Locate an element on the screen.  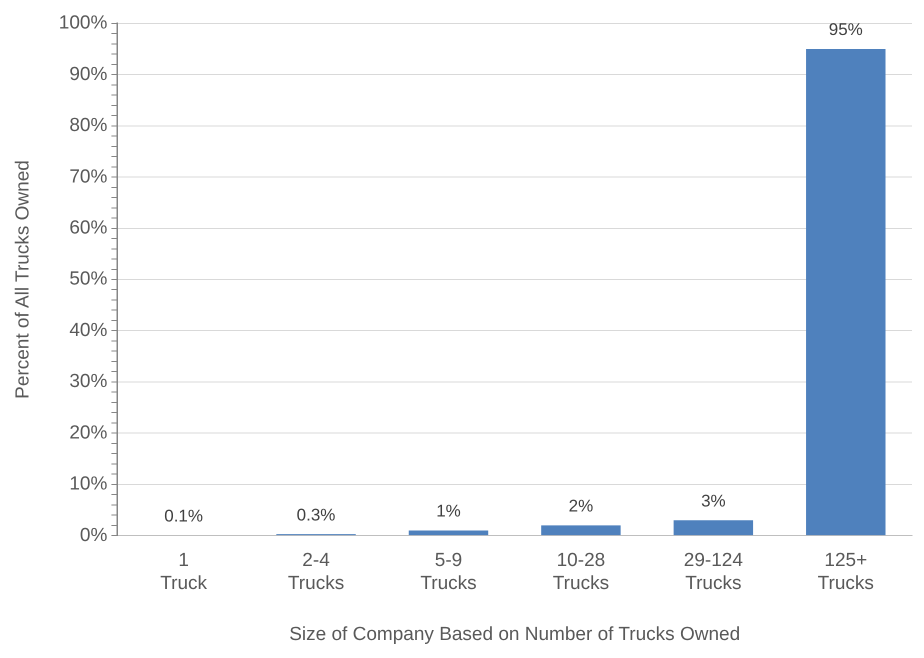
y-tick-label: 30% is located at coordinates (88, 381).